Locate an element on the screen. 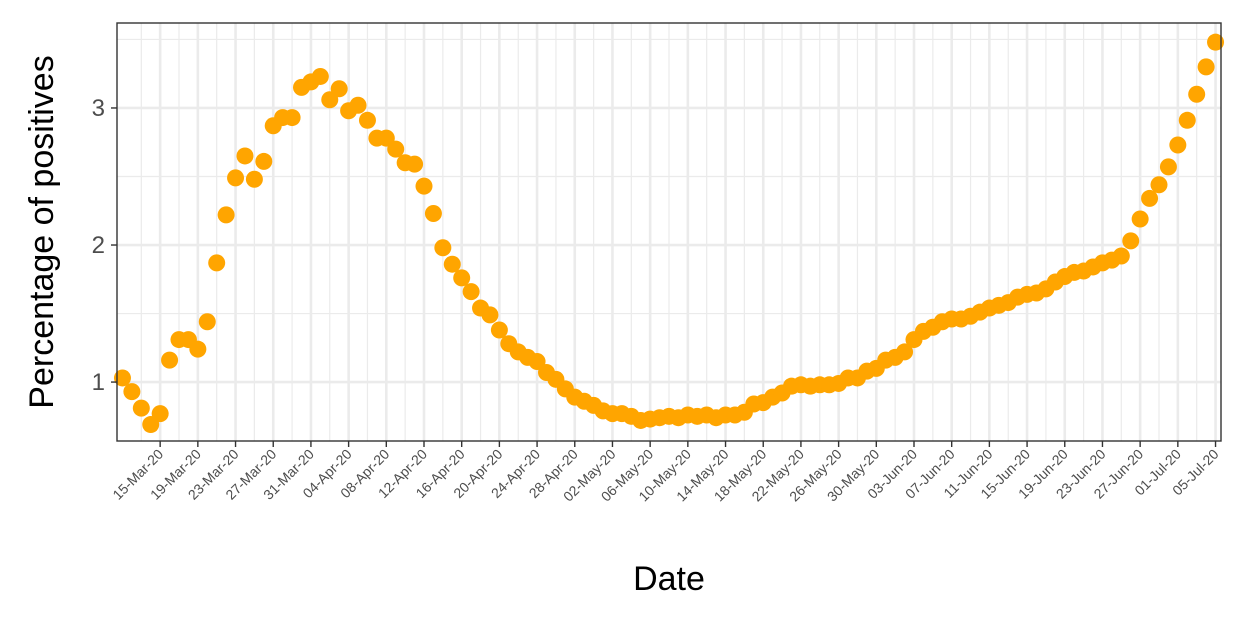 This screenshot has height=622, width=1245. y-axis-tick-labels: 1 2 3 is located at coordinates (98, 245).